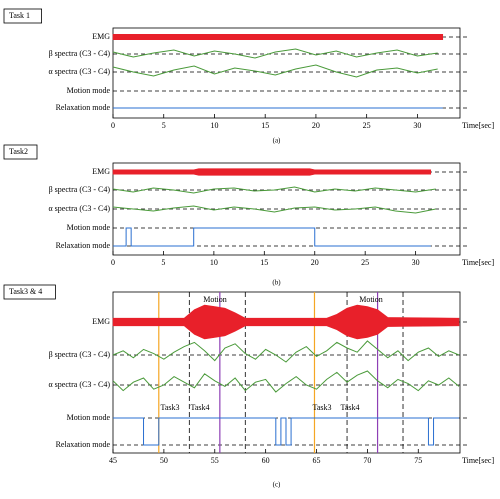  I want to click on caption: (a), so click(277, 141).